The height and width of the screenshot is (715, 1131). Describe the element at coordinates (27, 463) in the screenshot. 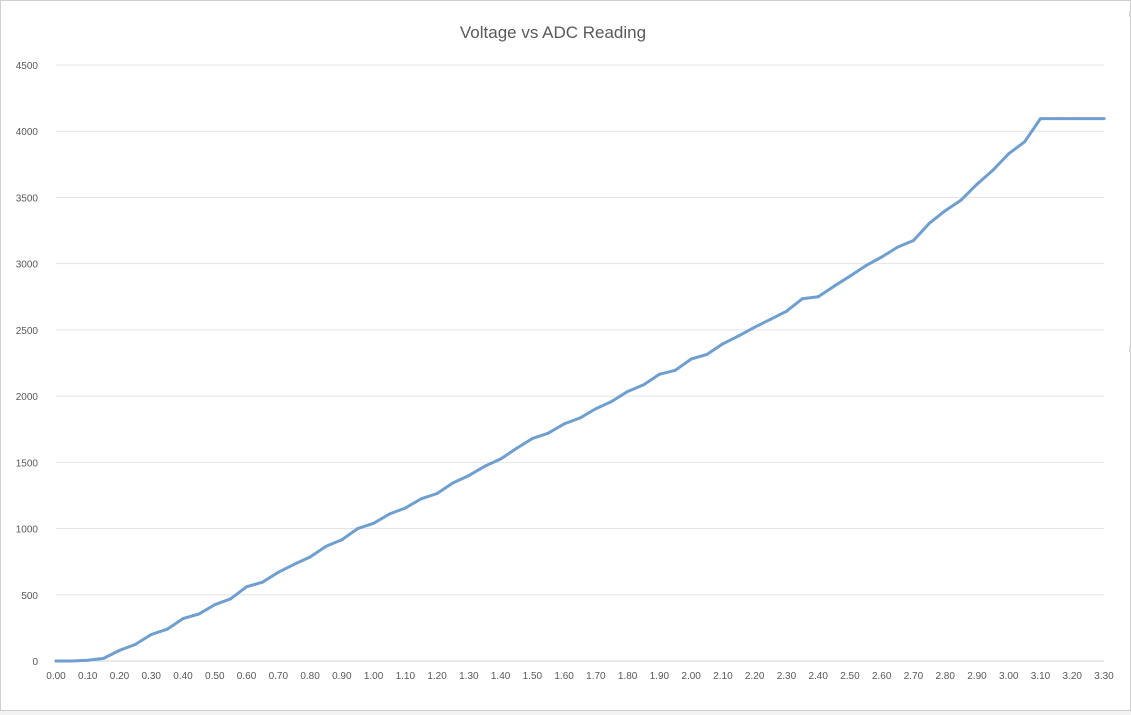

I see `y-tick-label: 1500` at that location.